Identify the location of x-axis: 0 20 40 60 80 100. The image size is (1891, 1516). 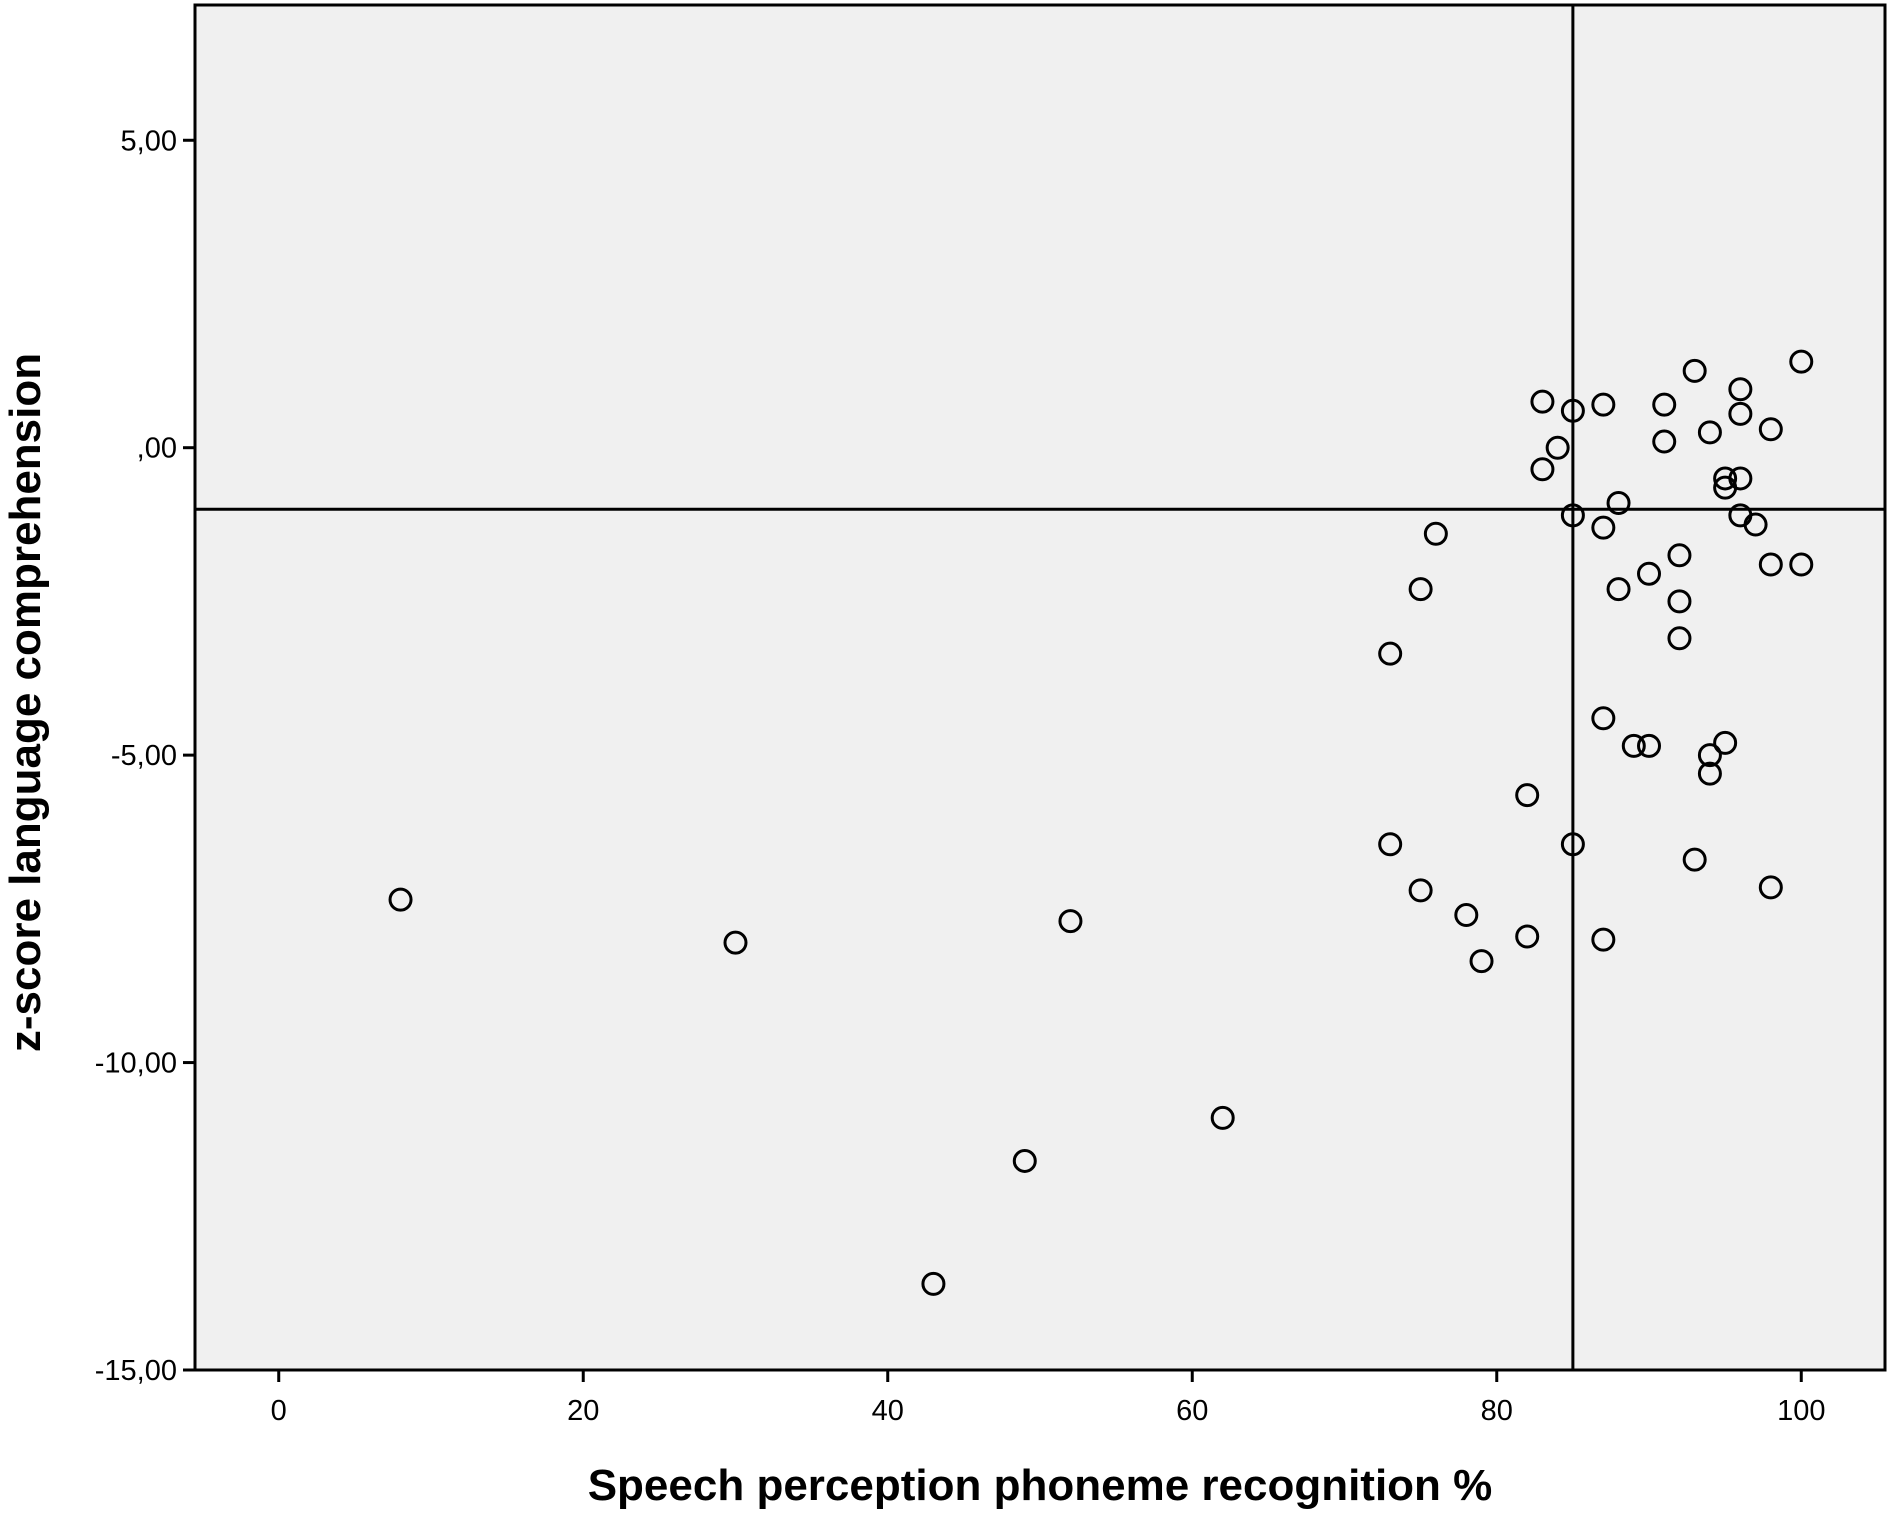
(1048, 1398).